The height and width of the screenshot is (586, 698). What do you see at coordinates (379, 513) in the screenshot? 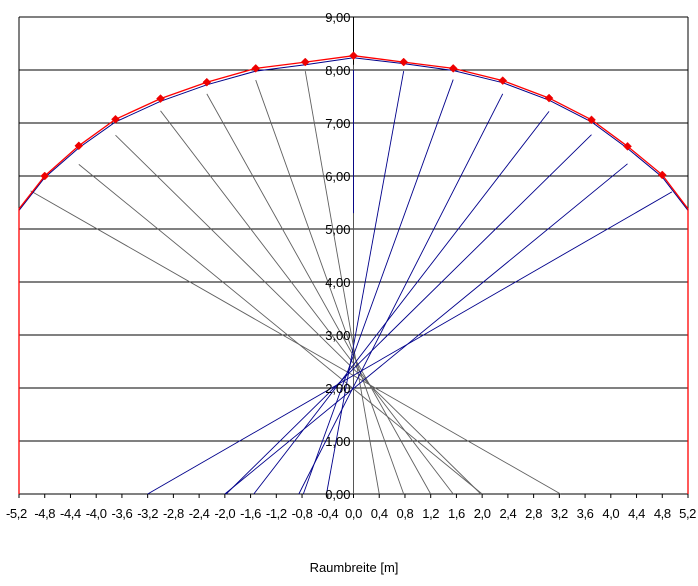
I see `x-tick-label-14: 0,4` at bounding box center [379, 513].